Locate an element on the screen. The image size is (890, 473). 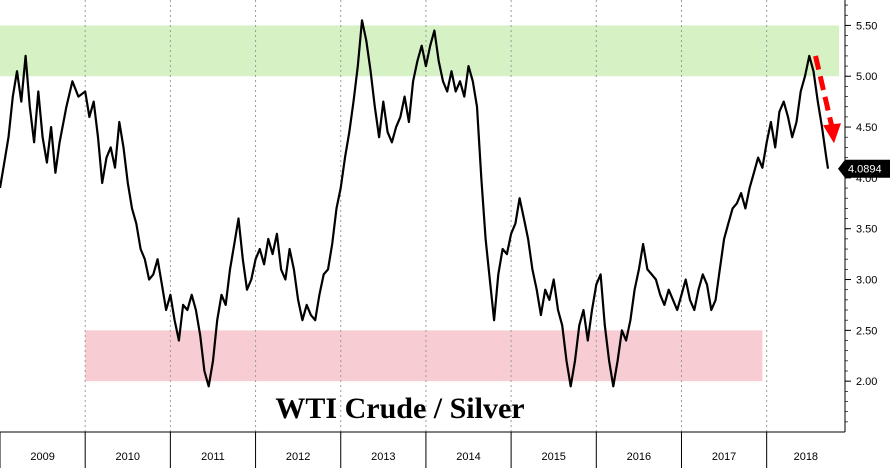
x-tick-label-2014: 2014 is located at coordinates (468, 457).